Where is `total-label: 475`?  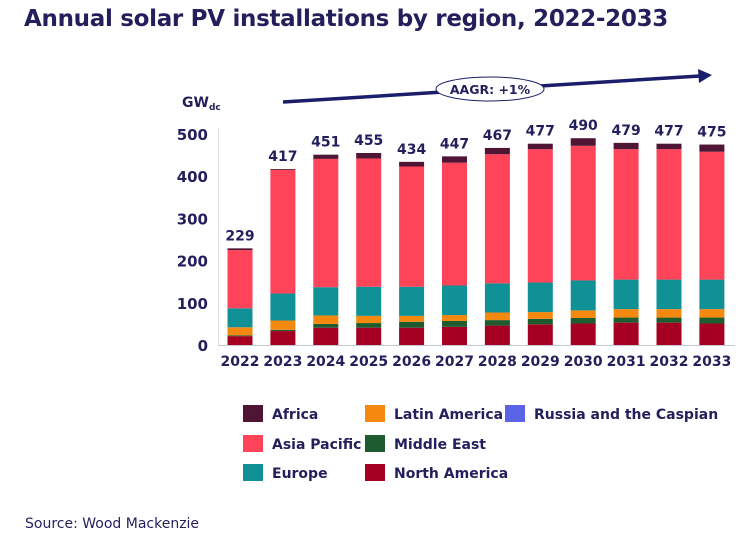
total-label: 475 is located at coordinates (711, 133).